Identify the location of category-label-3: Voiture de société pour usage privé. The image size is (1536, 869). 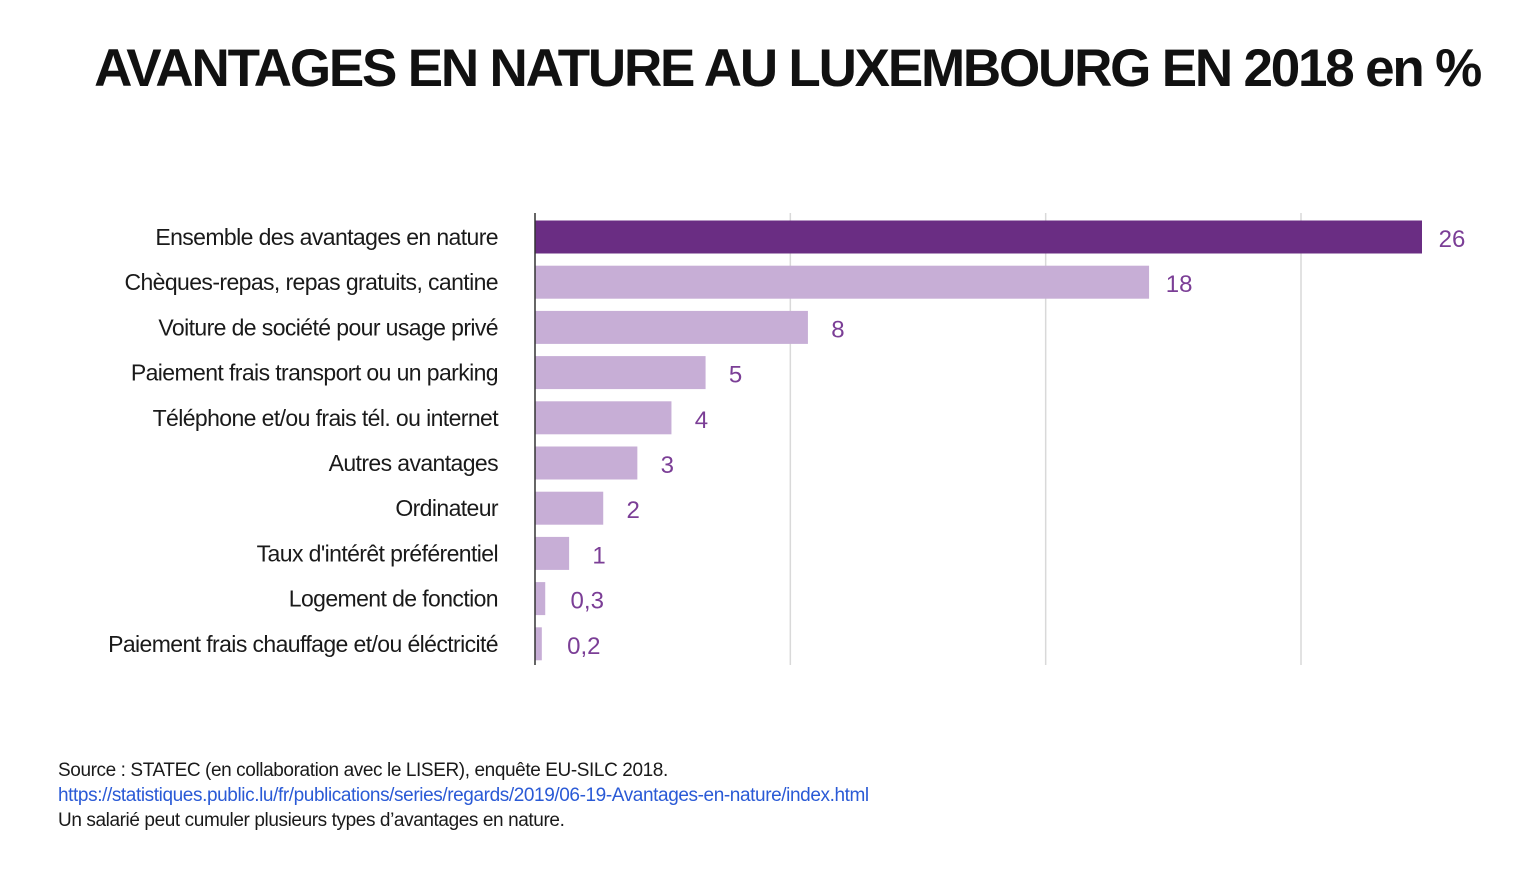
(328, 327).